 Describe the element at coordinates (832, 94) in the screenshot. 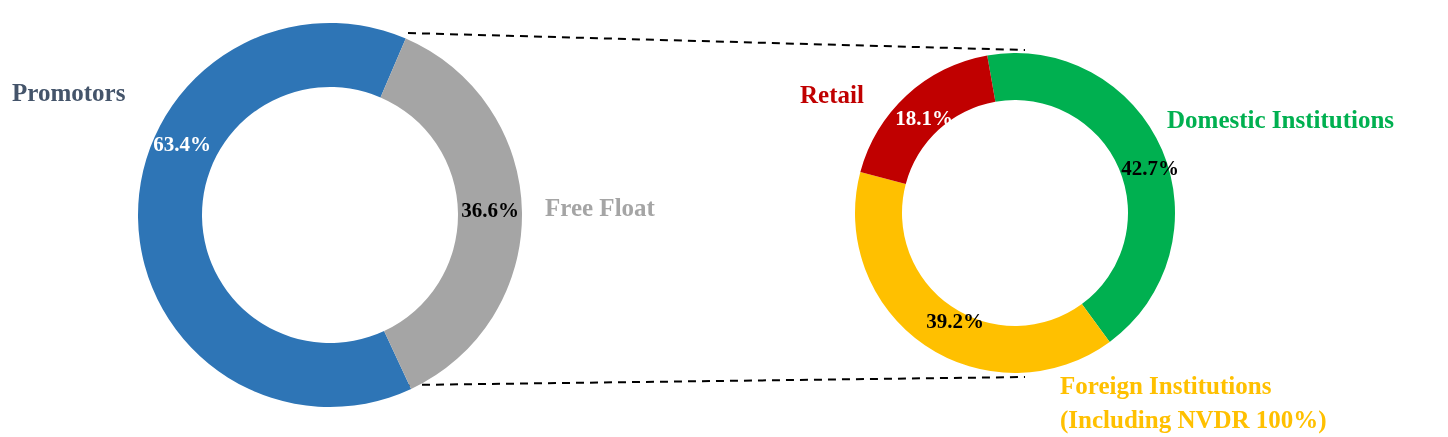

I see `slice-label: Retail` at that location.